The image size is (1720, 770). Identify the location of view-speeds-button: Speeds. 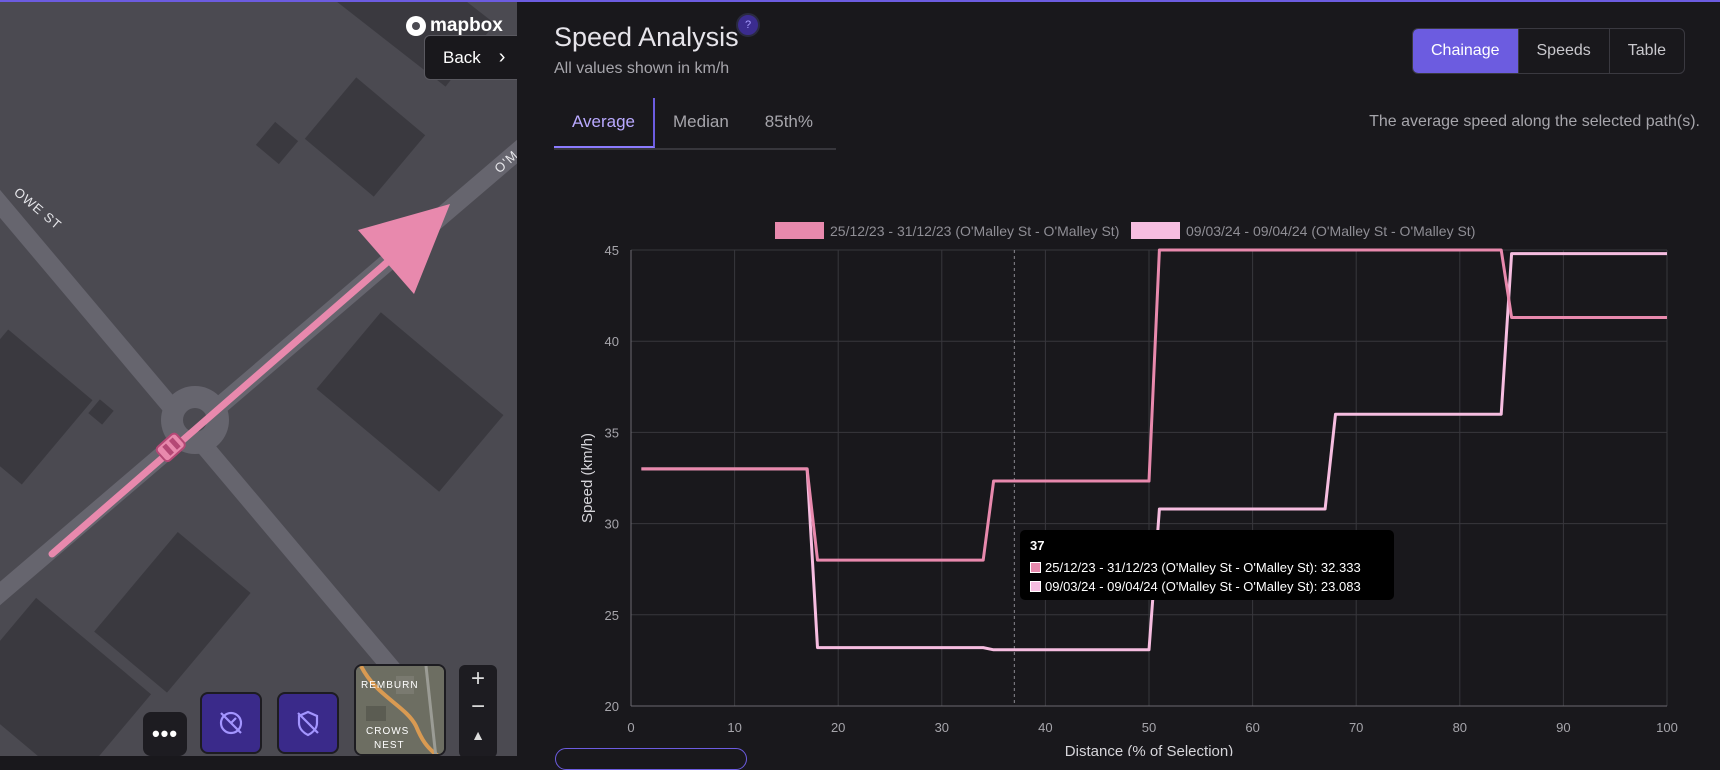
(1563, 51).